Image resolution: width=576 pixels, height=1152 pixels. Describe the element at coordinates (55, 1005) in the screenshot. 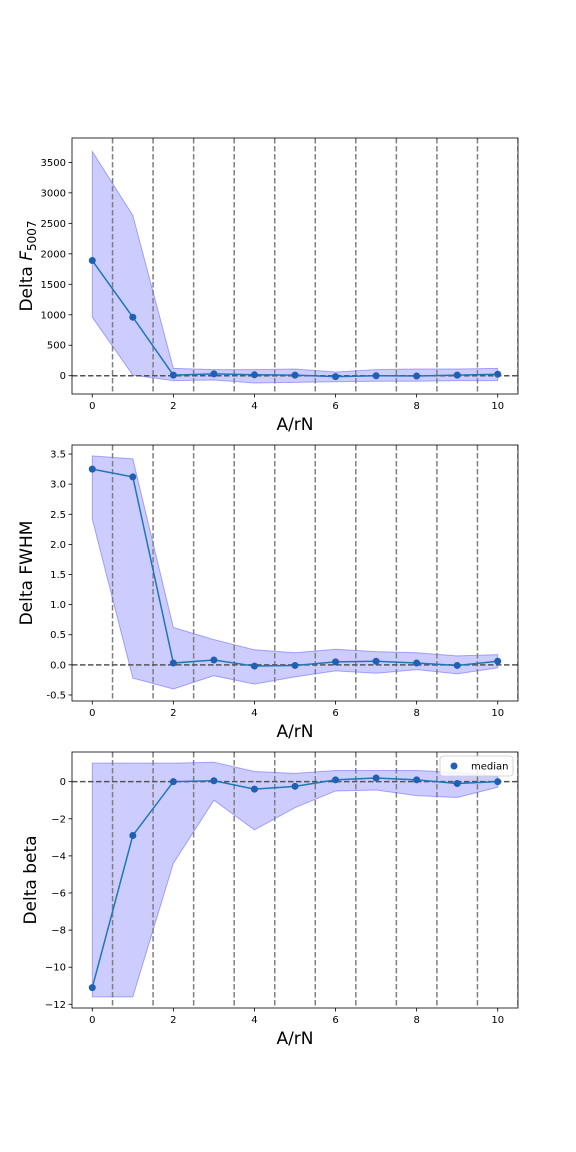

I see `y-tick-label: −12` at that location.